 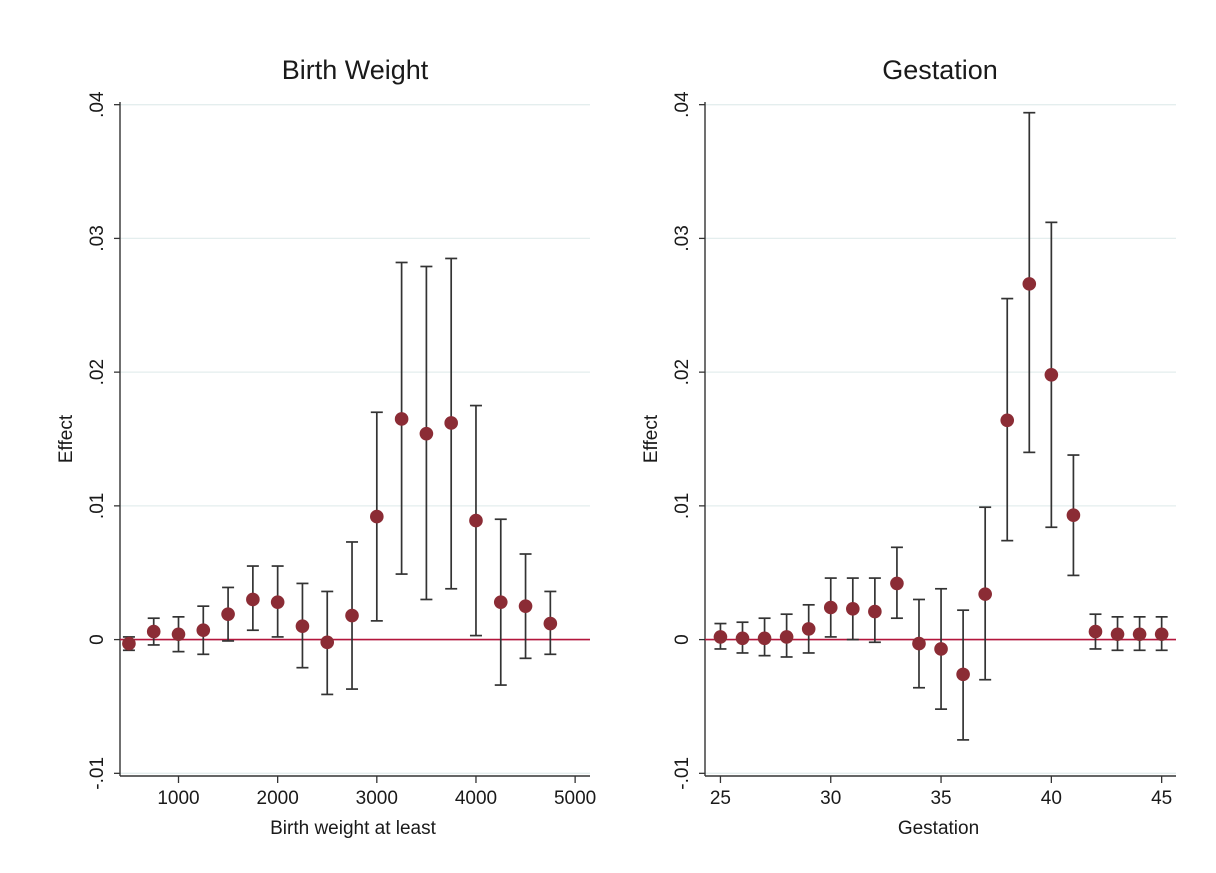 What do you see at coordinates (720, 798) in the screenshot?
I see `x-tick-label: 25` at bounding box center [720, 798].